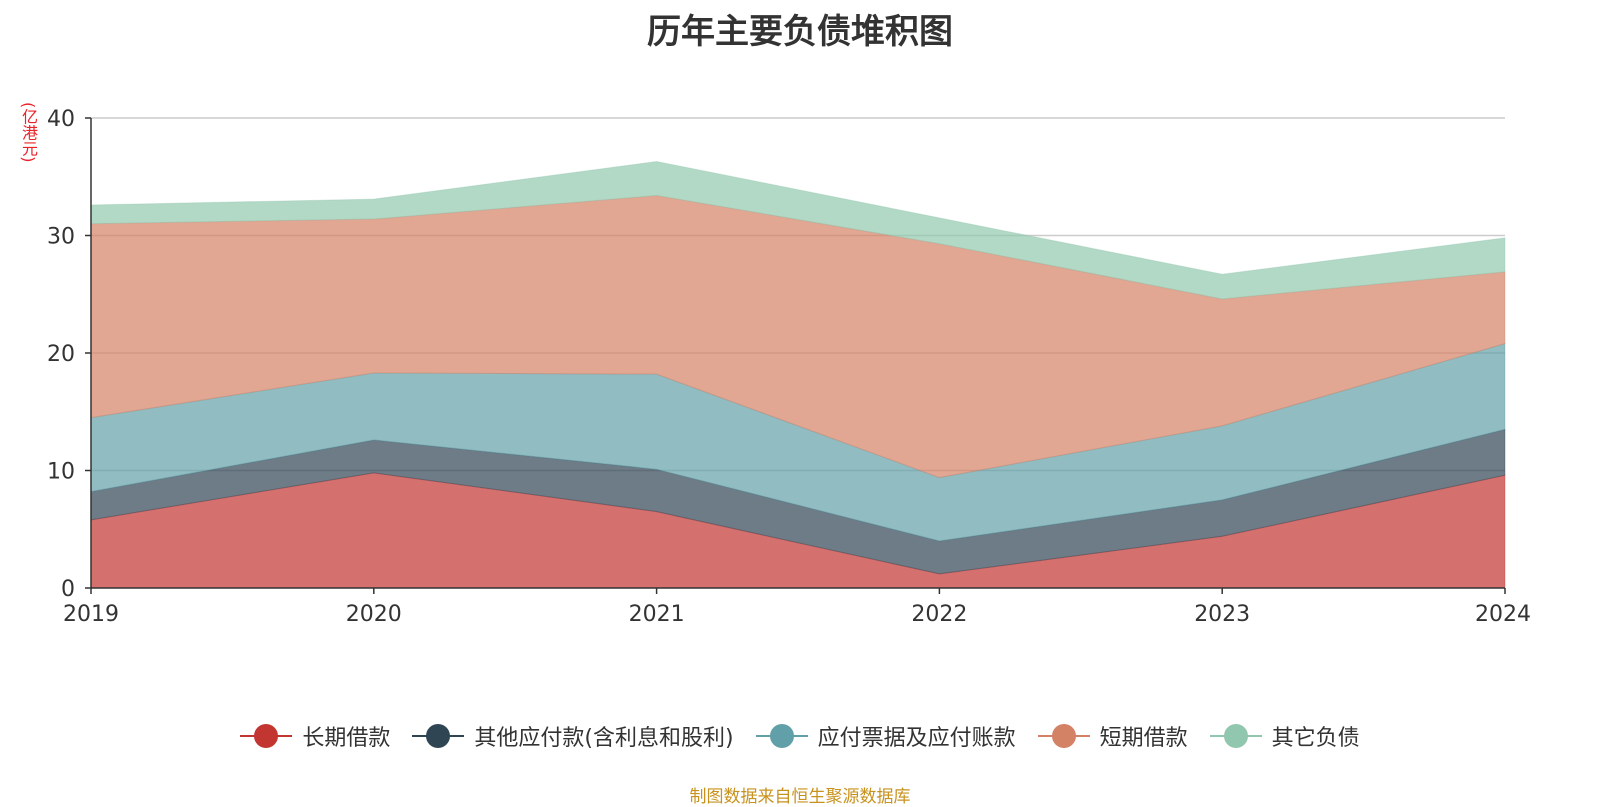 This screenshot has height=807, width=1600. What do you see at coordinates (603, 736) in the screenshot?
I see `legend-label: 其他应付款(含利息和股利)` at bounding box center [603, 736].